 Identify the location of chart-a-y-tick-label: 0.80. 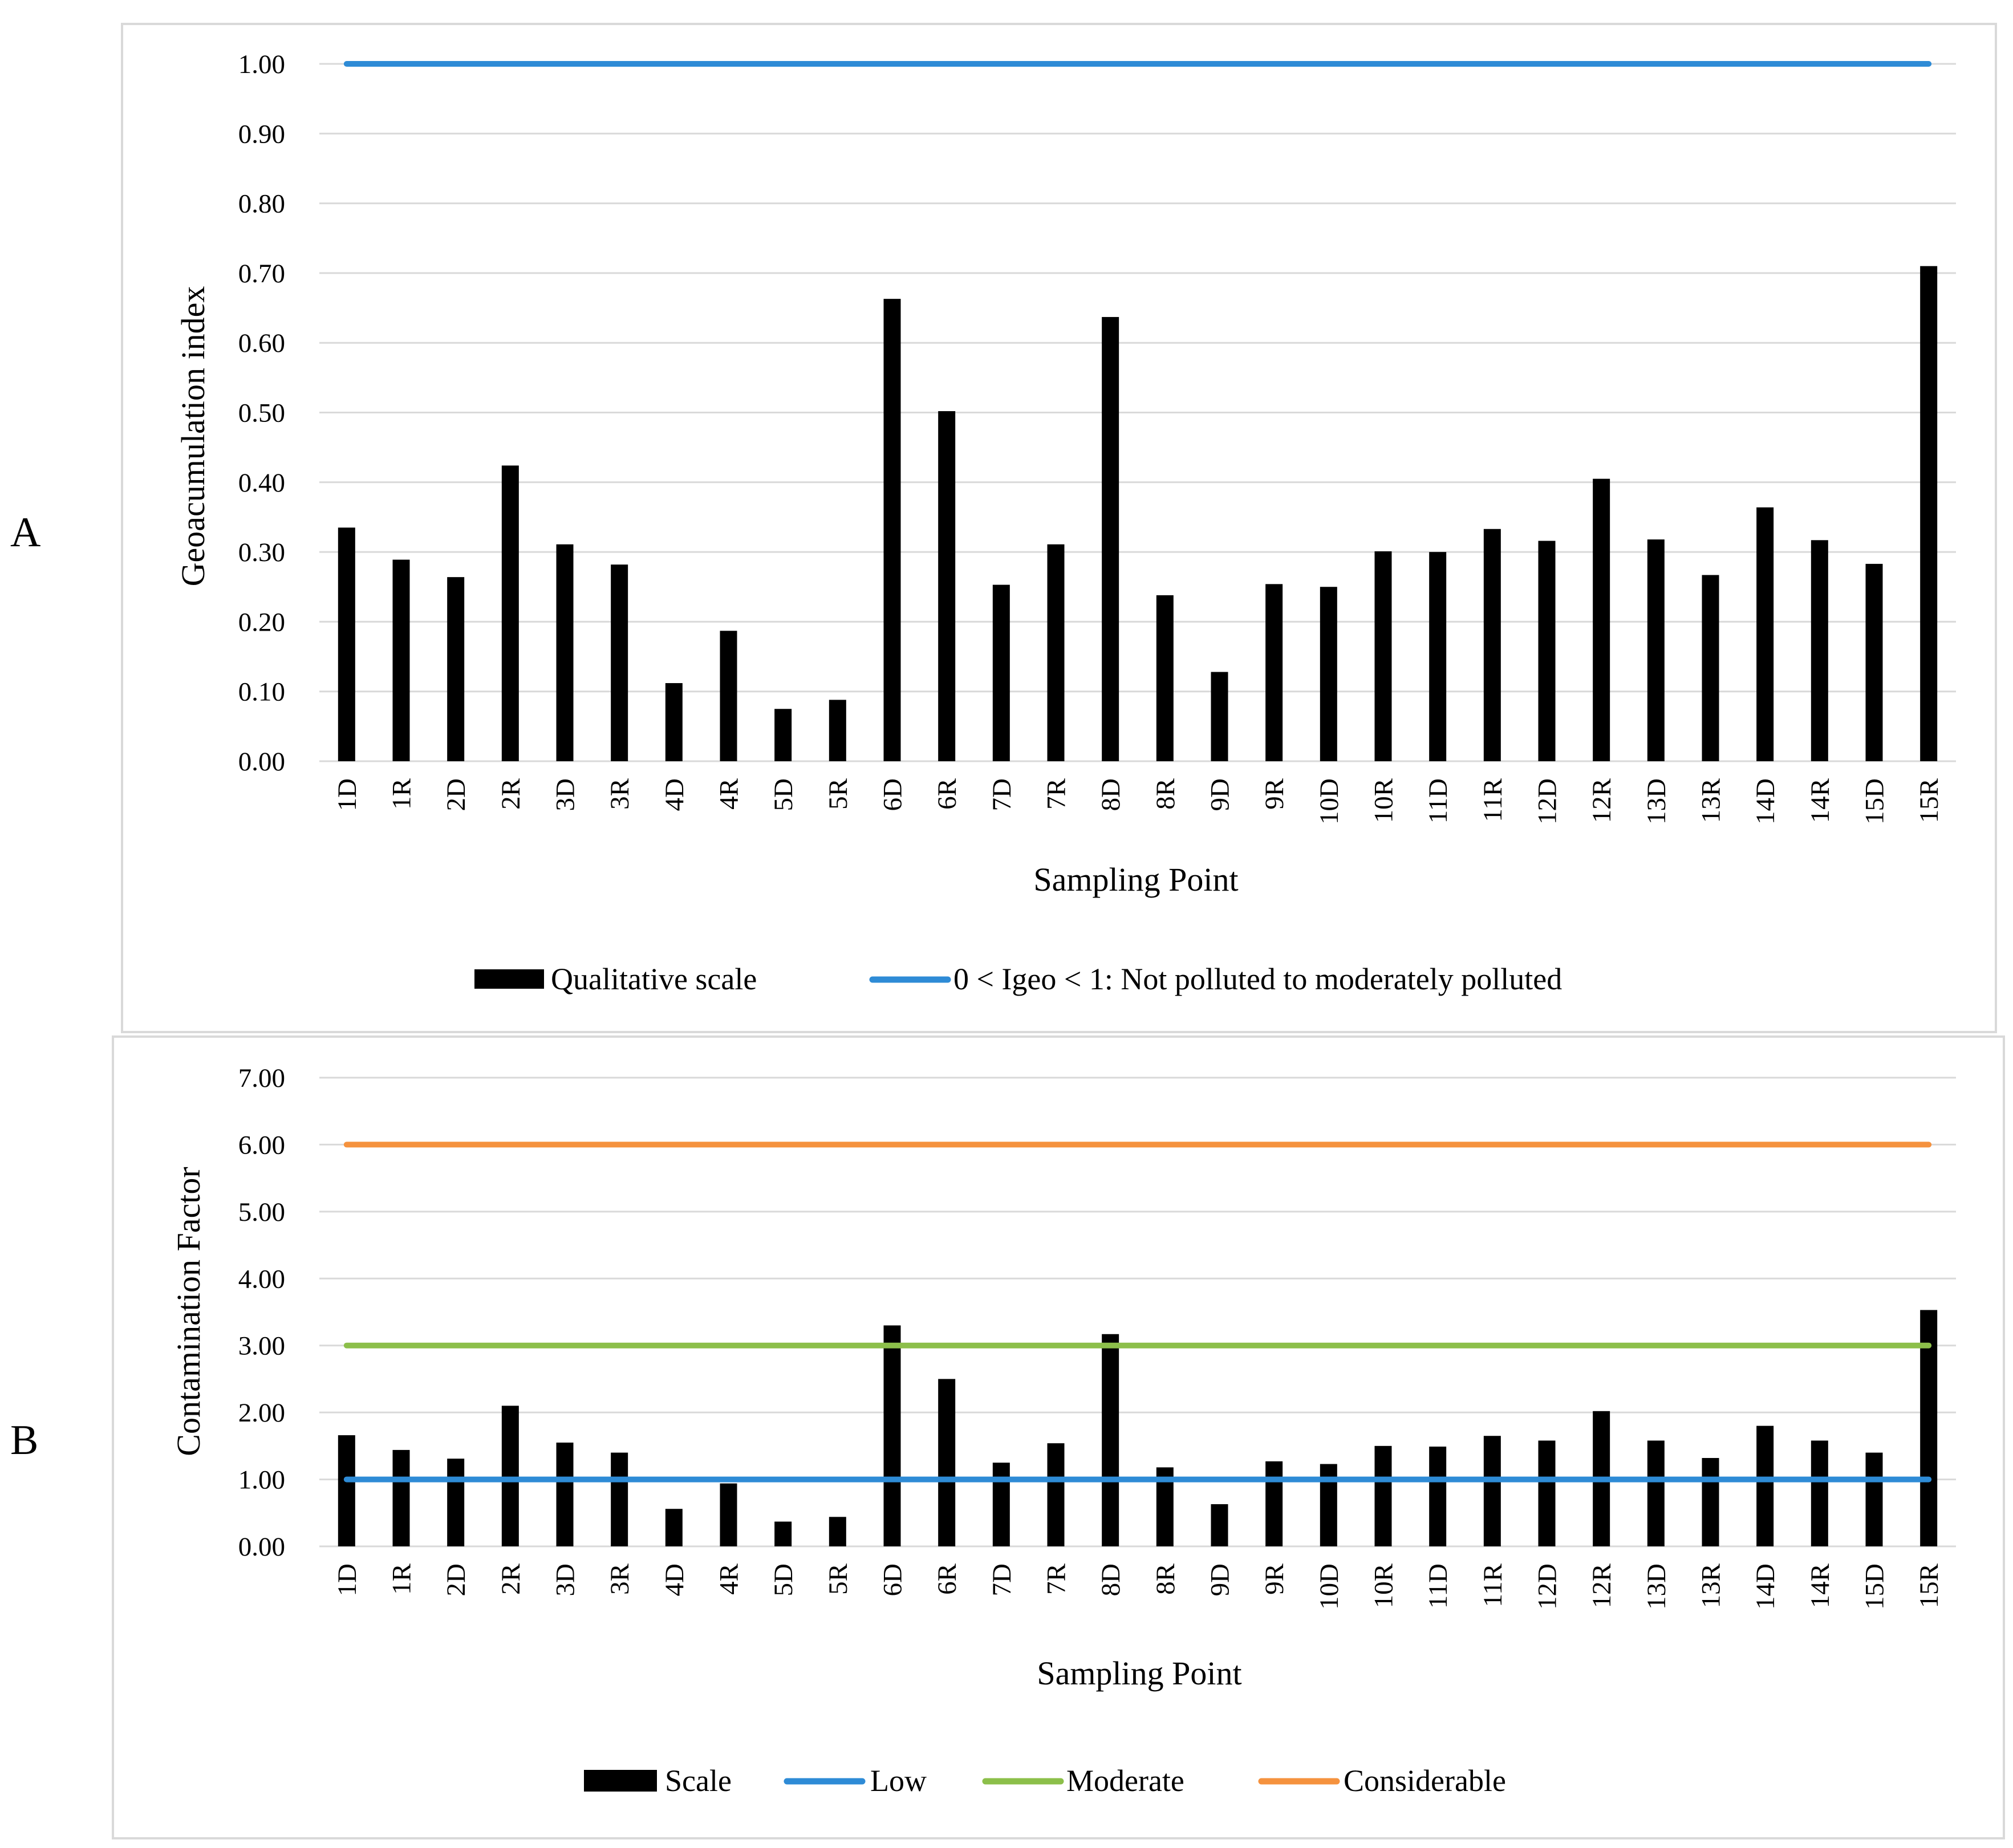
(261, 204).